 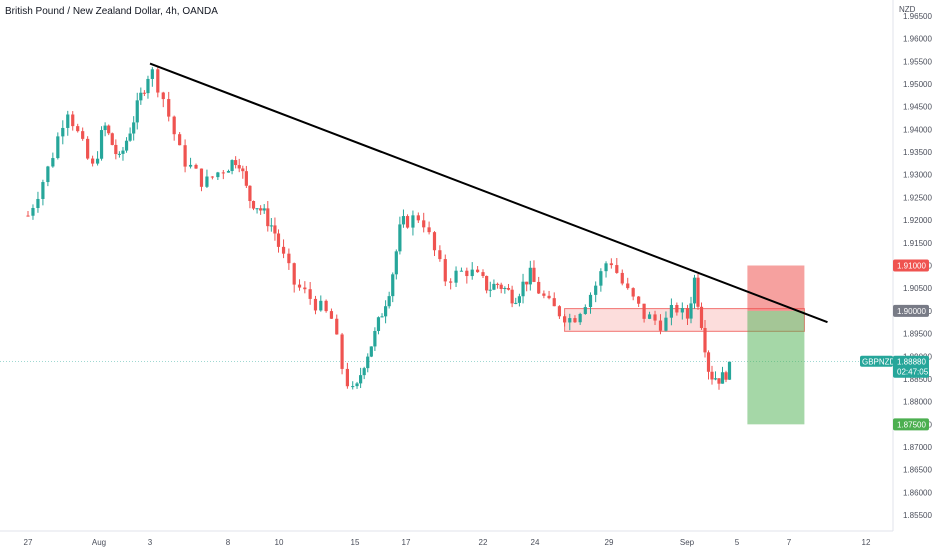 What do you see at coordinates (687, 542) in the screenshot?
I see `x-tick-label: Sep` at bounding box center [687, 542].